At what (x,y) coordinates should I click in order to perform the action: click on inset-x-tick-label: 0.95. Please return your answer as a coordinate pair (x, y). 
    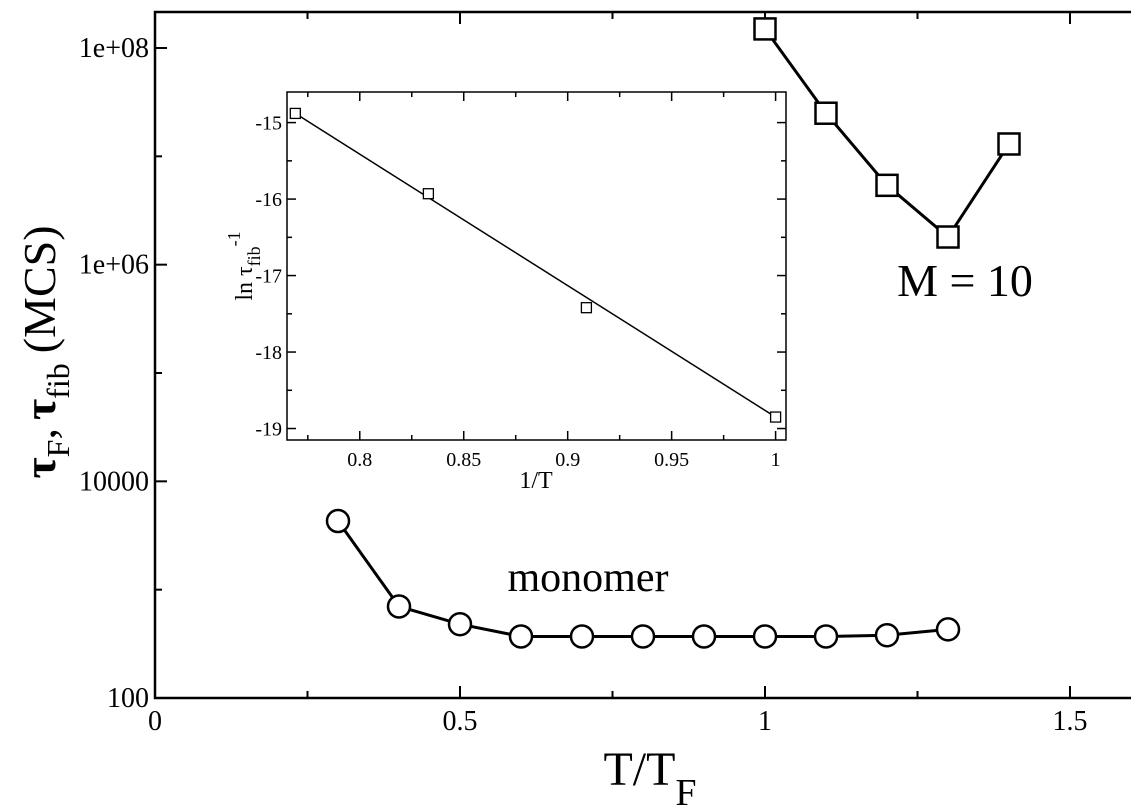
    Looking at the image, I should click on (671, 460).